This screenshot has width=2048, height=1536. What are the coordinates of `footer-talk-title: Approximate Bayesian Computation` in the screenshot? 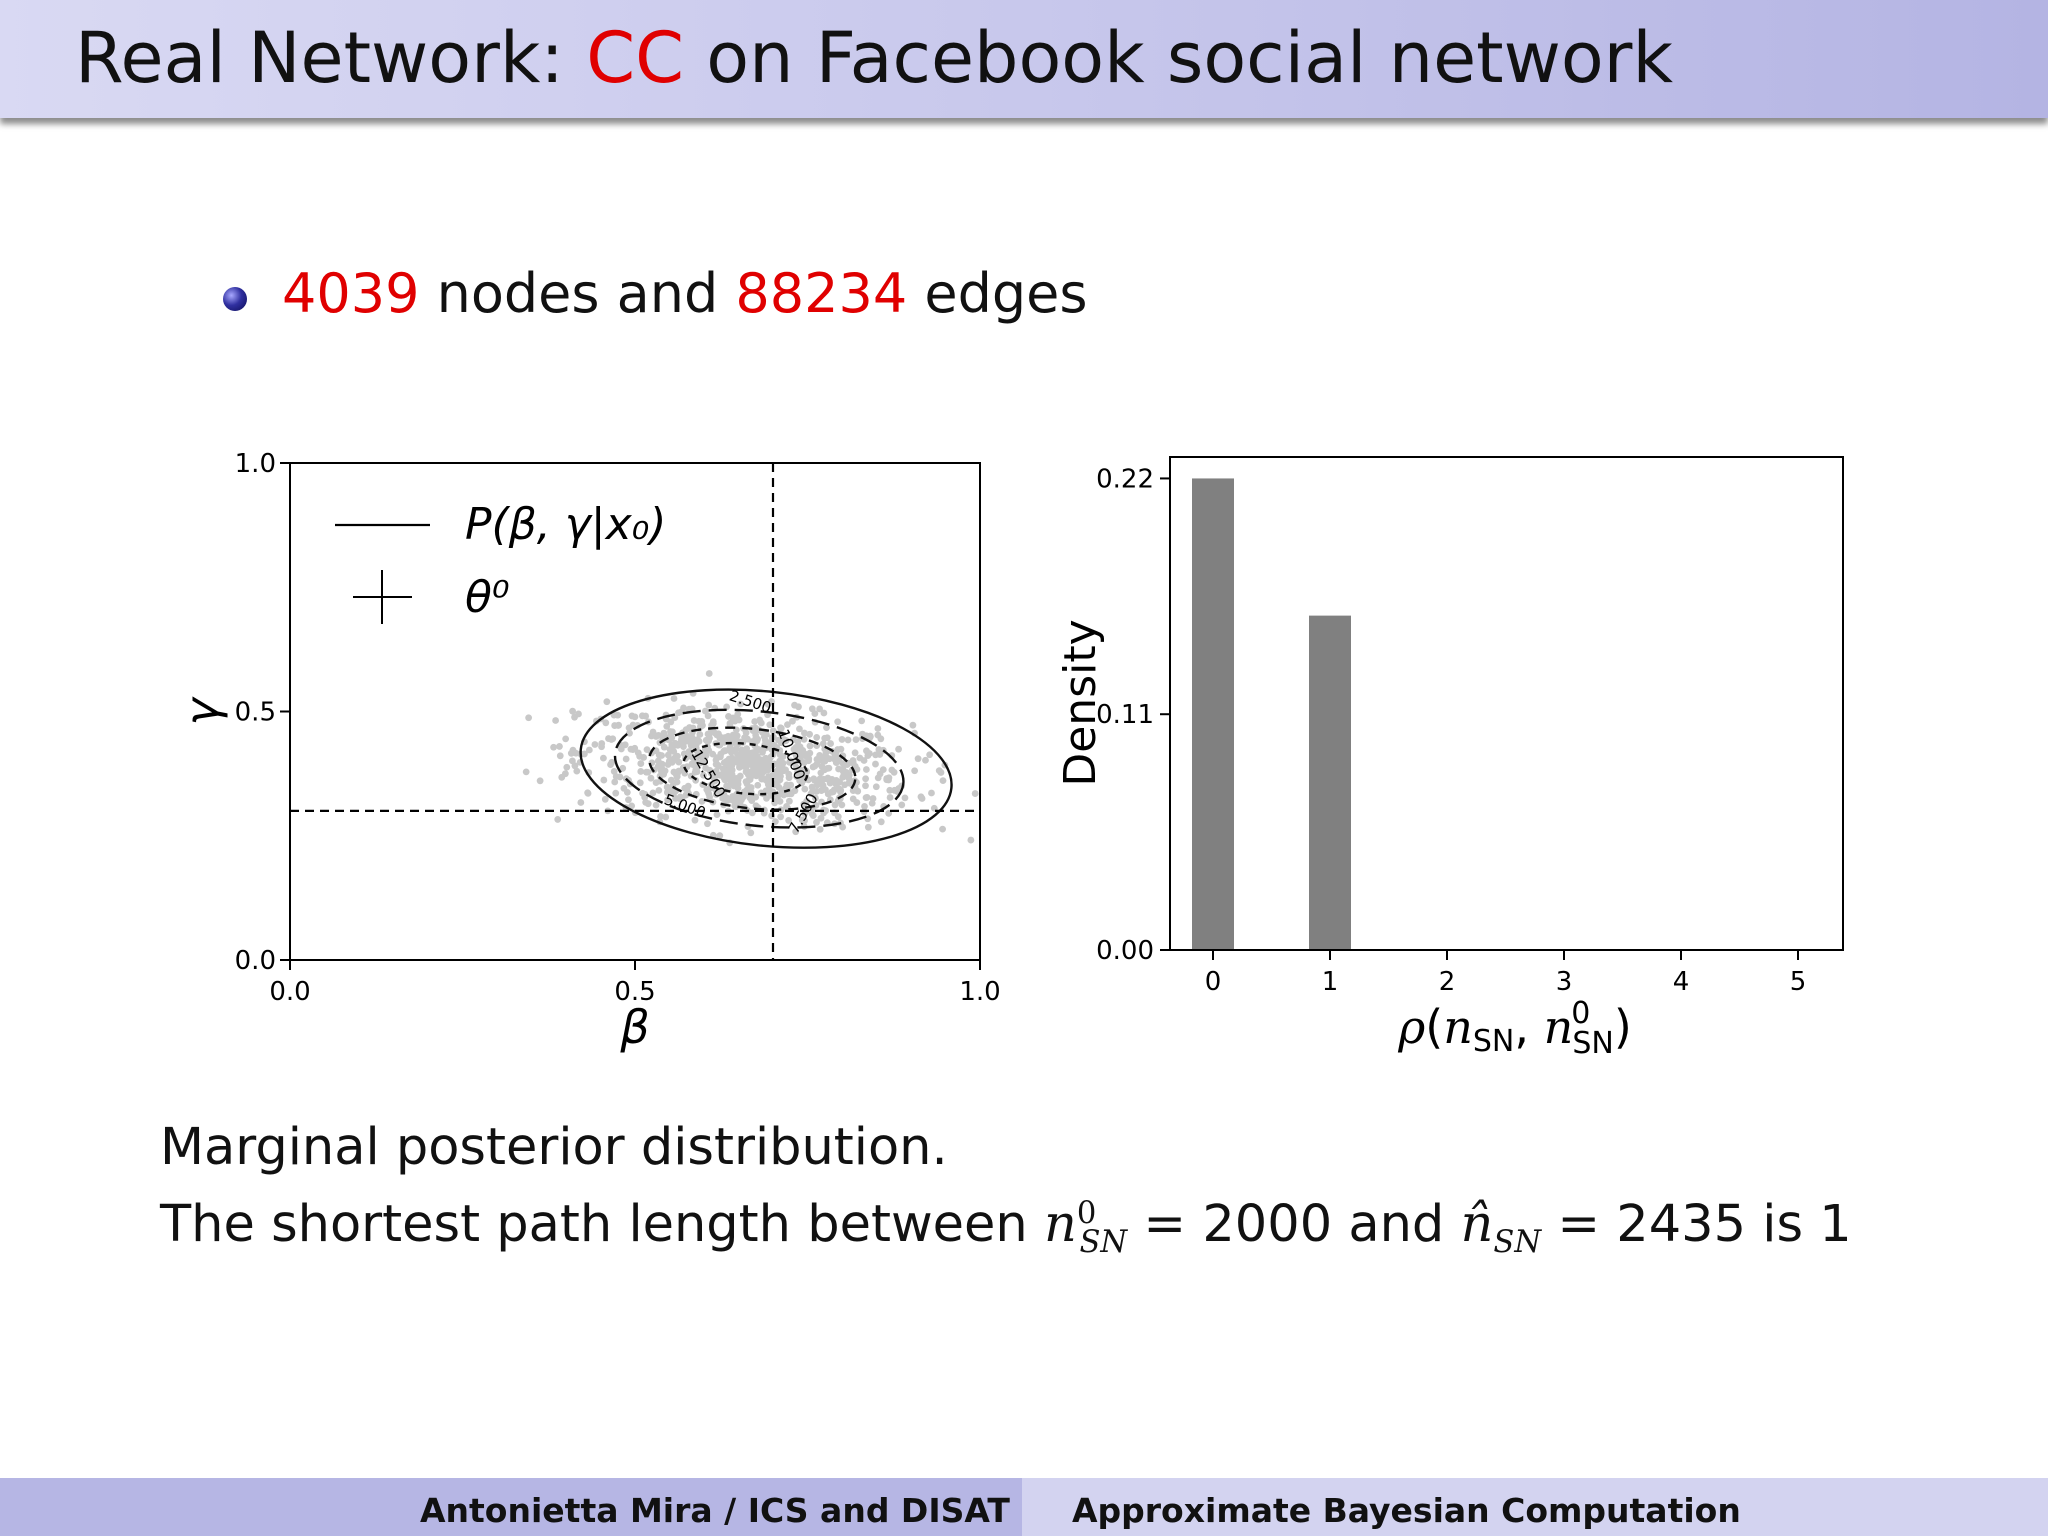 It's located at (1406, 1510).